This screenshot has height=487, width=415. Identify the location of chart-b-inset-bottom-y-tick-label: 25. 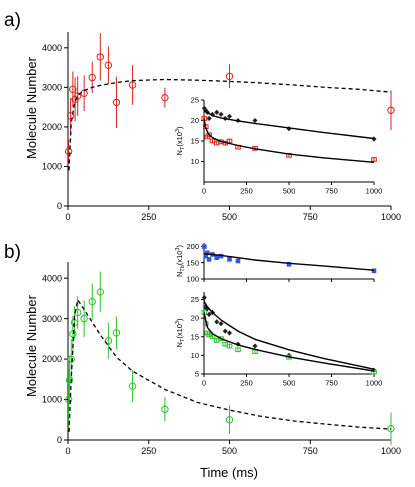
(195, 299).